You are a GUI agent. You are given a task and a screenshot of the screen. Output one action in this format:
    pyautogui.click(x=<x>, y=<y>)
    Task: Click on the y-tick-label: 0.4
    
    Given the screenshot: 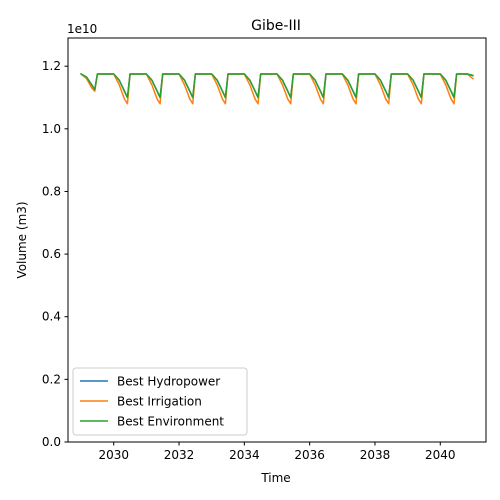 What is the action you would take?
    pyautogui.click(x=51, y=317)
    